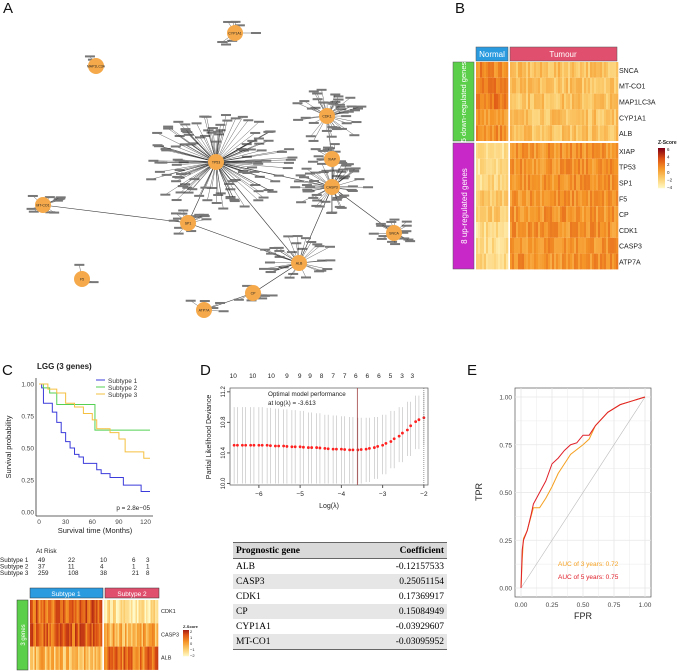 The image size is (685, 672). I want to click on legend-tick: −2, so click(192, 655).